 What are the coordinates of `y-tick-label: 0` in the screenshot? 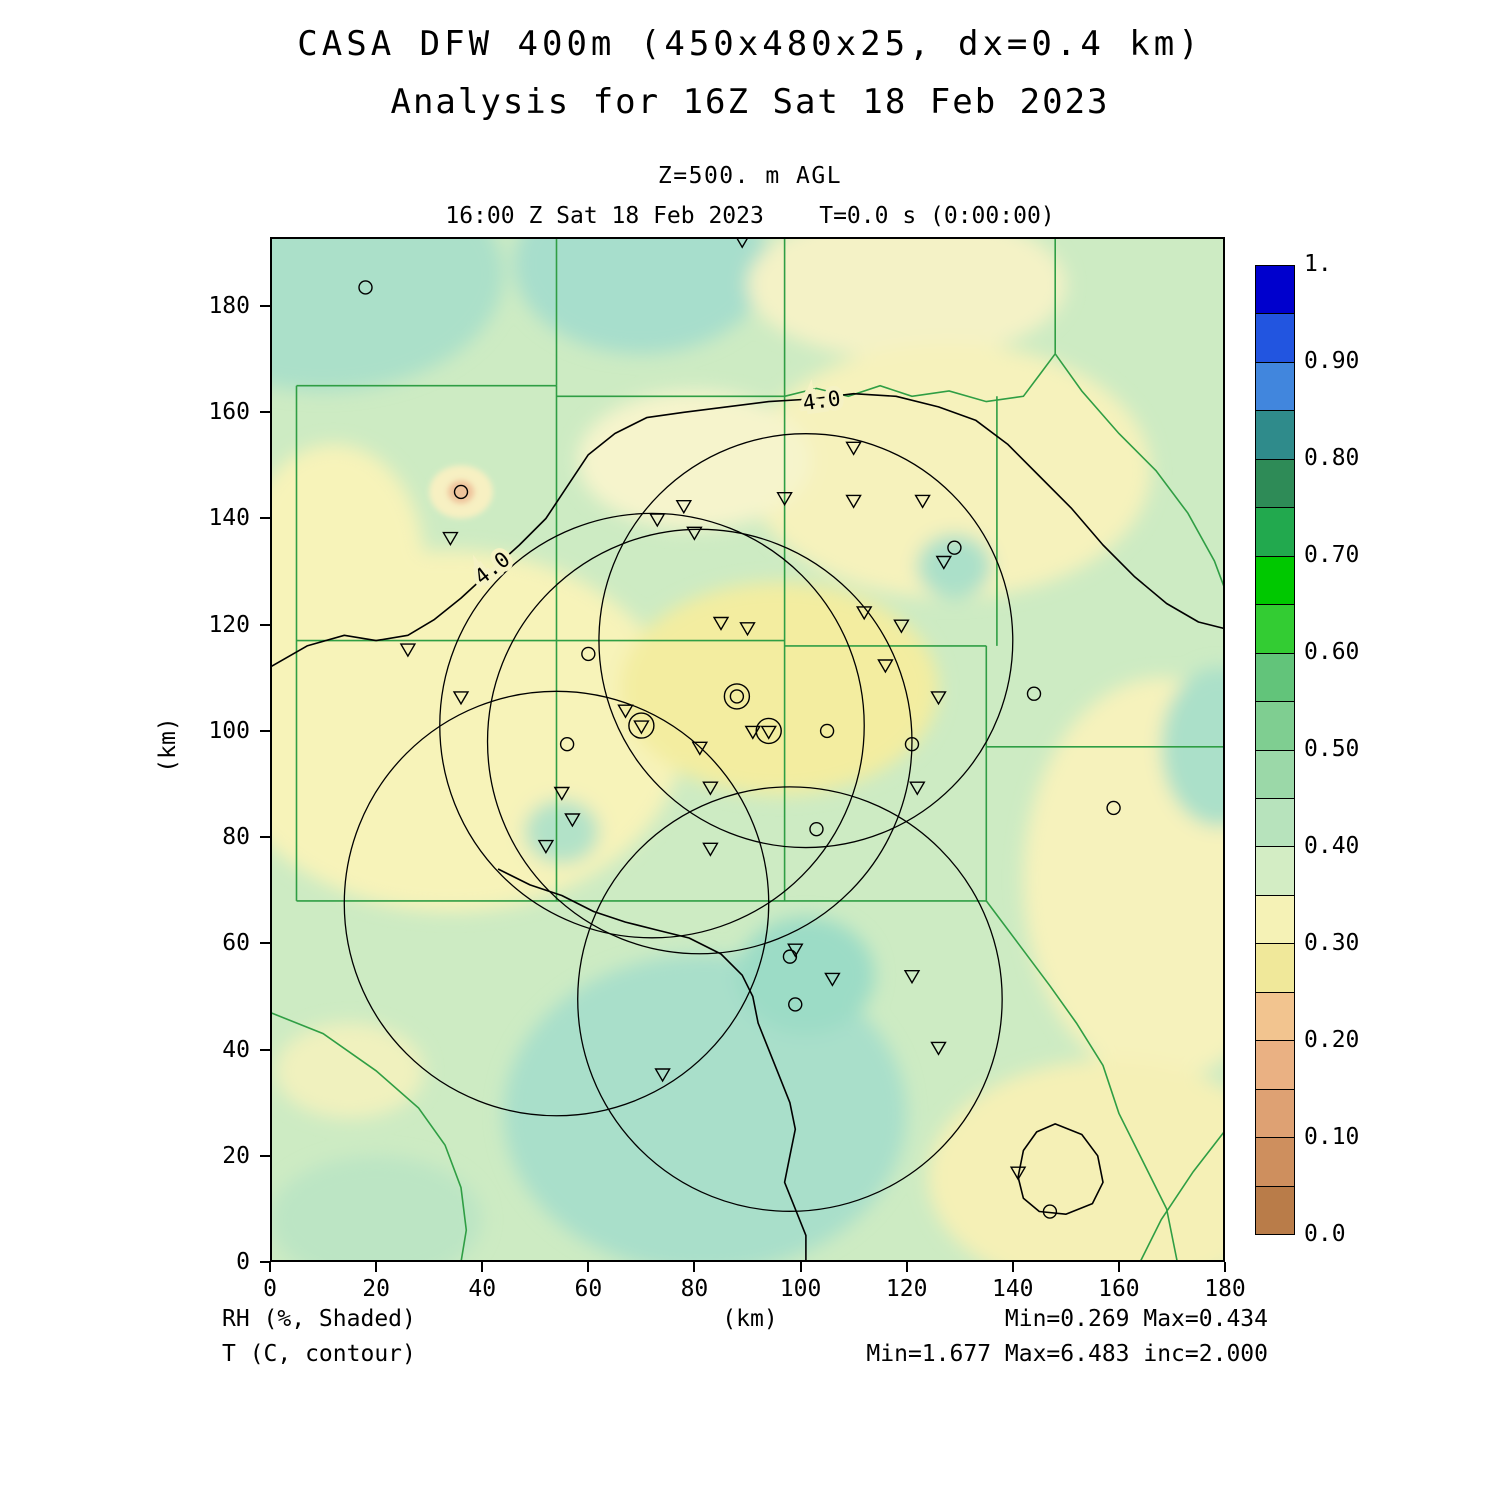 It's located at (243, 1262).